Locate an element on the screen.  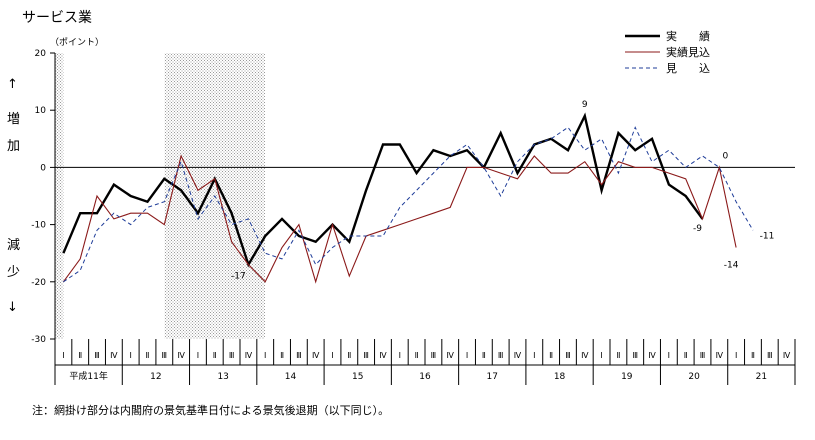
x-year-label: 18 is located at coordinates (560, 377).